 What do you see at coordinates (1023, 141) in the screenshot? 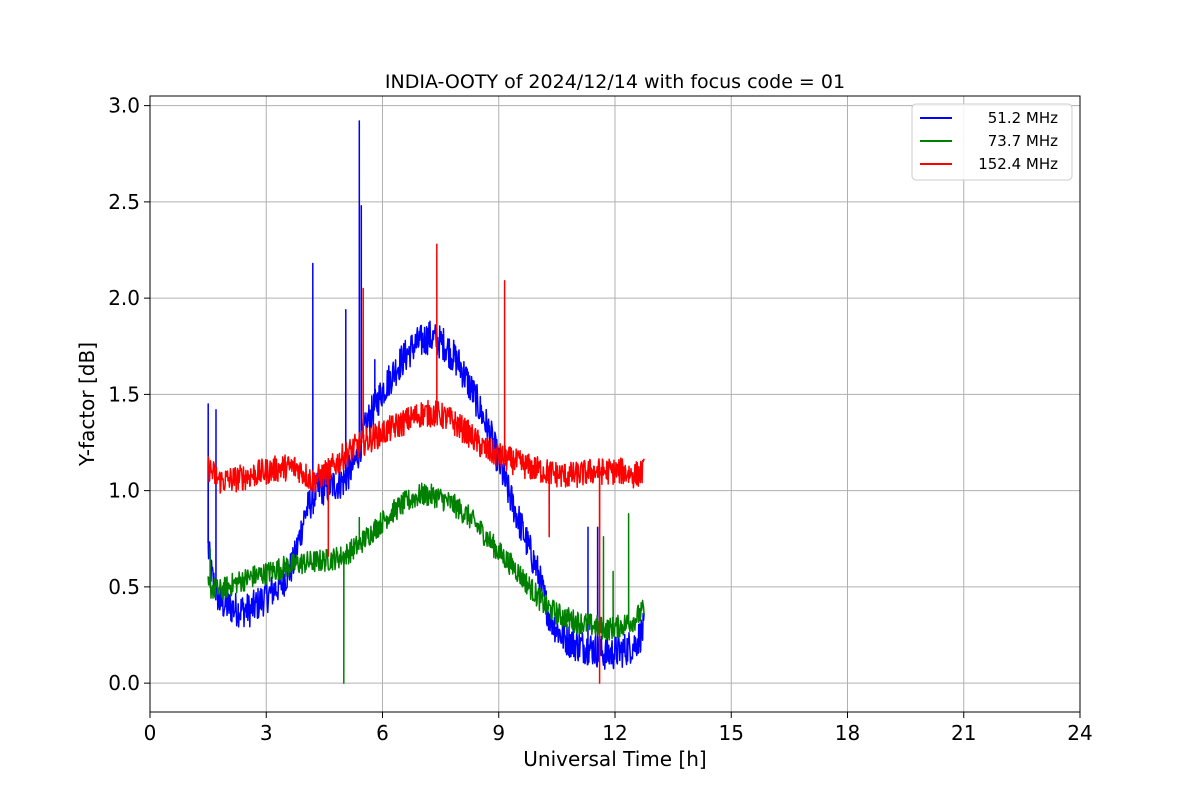
I see `legend-label: 73.7 MHz` at bounding box center [1023, 141].